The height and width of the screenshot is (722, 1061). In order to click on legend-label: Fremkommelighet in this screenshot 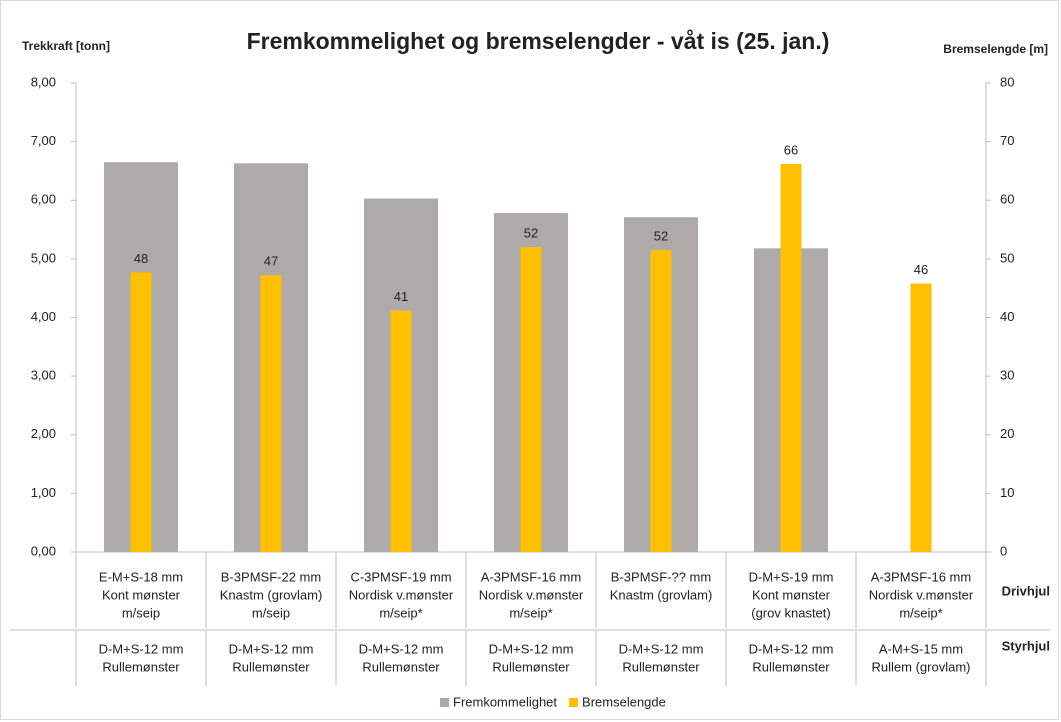, I will do `click(505, 701)`.